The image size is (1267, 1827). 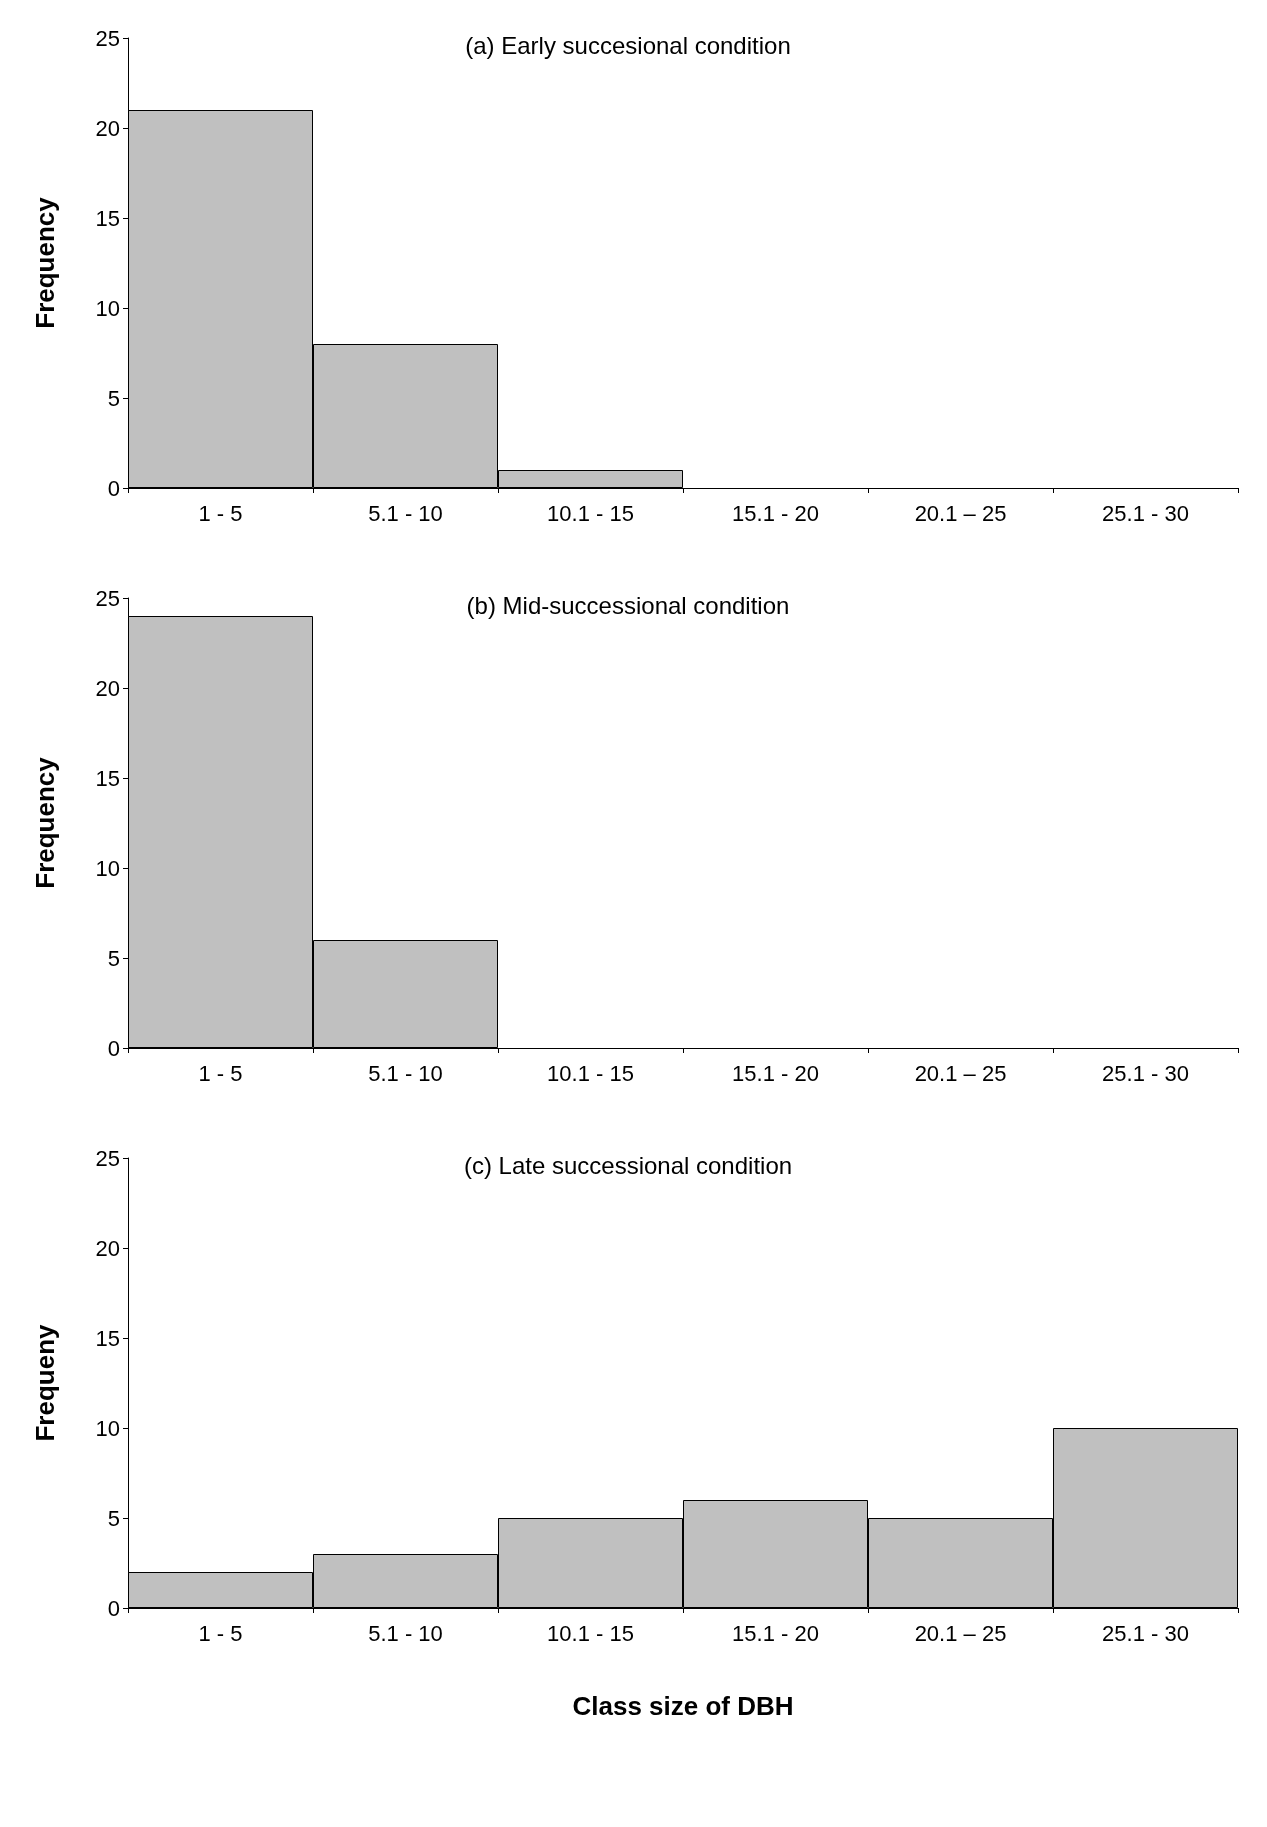 What do you see at coordinates (628, 1165) in the screenshot?
I see `chart-title: (c) Late successional condition` at bounding box center [628, 1165].